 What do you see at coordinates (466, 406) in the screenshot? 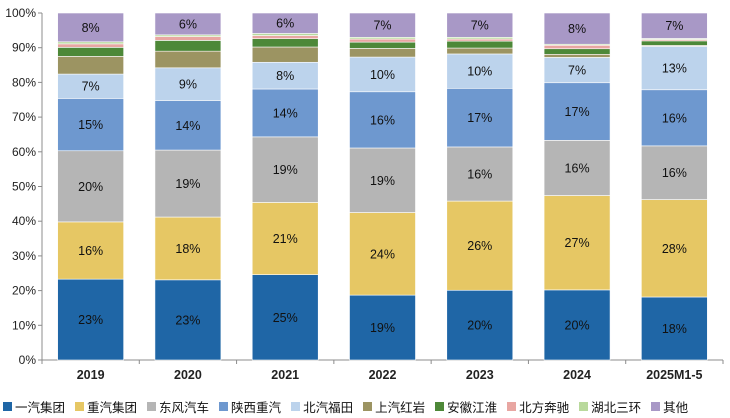
I see `legend-item: 安徽江淮` at bounding box center [466, 406].